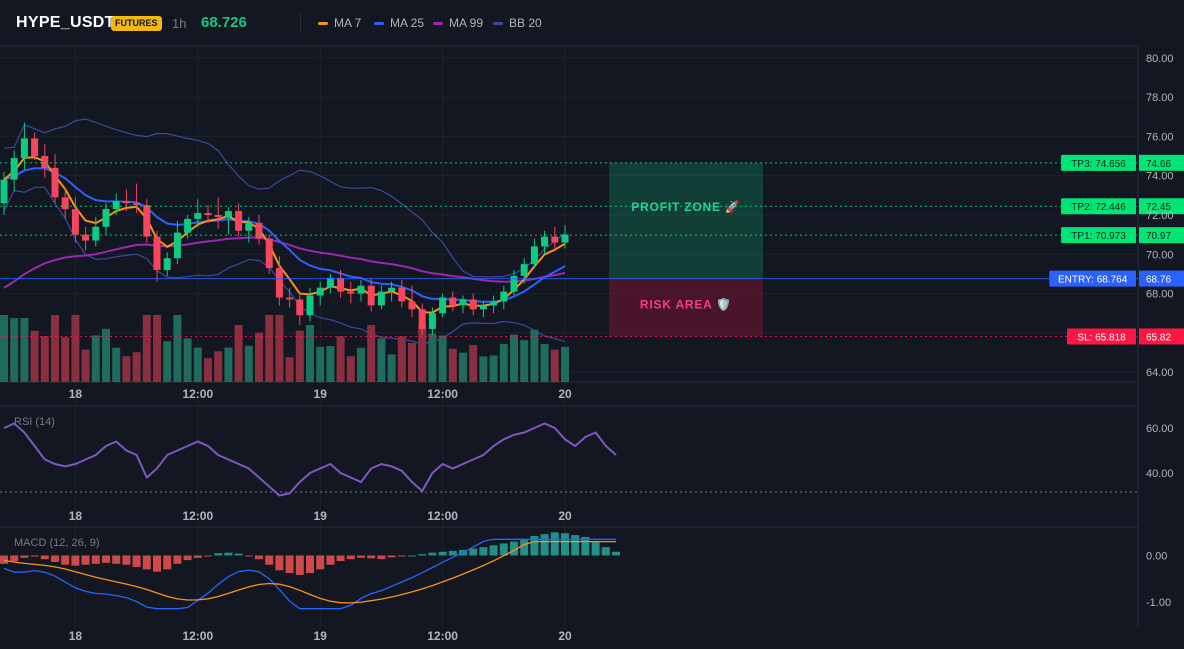 The height and width of the screenshot is (649, 1184). Describe the element at coordinates (1158, 603) in the screenshot. I see `macd-tick-1: -1.00` at that location.